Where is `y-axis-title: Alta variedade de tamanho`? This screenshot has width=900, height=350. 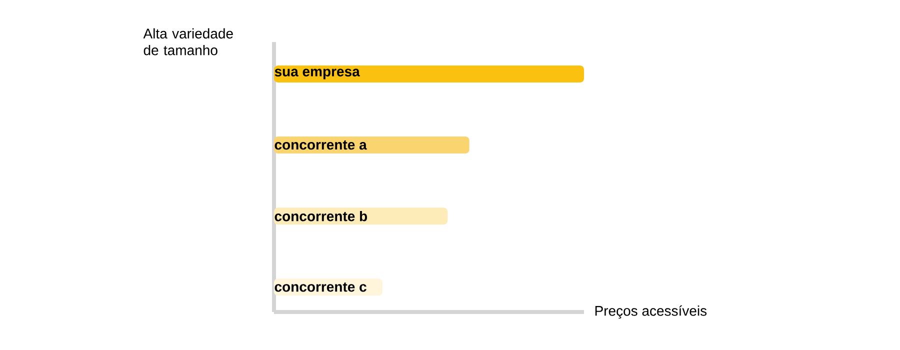 y-axis-title: Alta variedade de tamanho is located at coordinates (188, 42).